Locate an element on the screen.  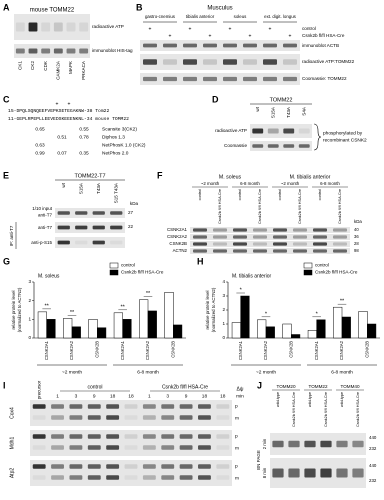
score: 0.51 is located at coordinates (62, 137).